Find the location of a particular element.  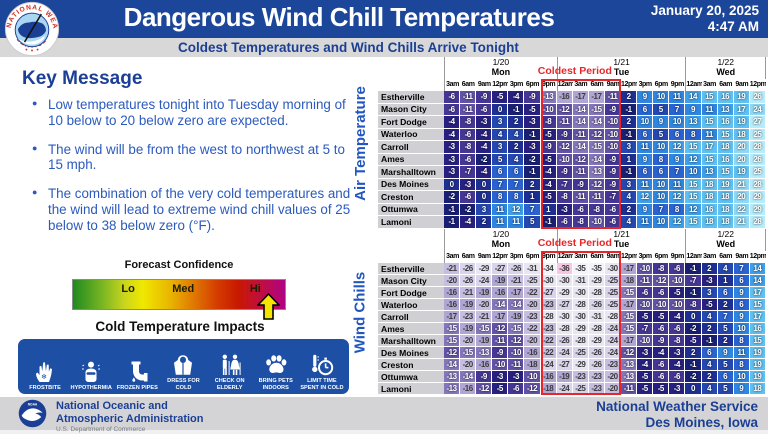

title-bar is located at coordinates (384, 19).